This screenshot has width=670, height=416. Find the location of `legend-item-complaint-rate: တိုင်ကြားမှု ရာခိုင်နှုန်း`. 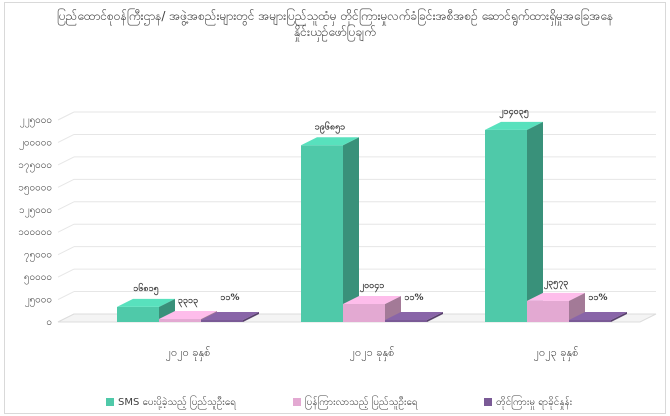

legend-item-complaint-rate: တိုင်ကြားမှု ရာခိုင်နှုန်း is located at coordinates (528, 402).